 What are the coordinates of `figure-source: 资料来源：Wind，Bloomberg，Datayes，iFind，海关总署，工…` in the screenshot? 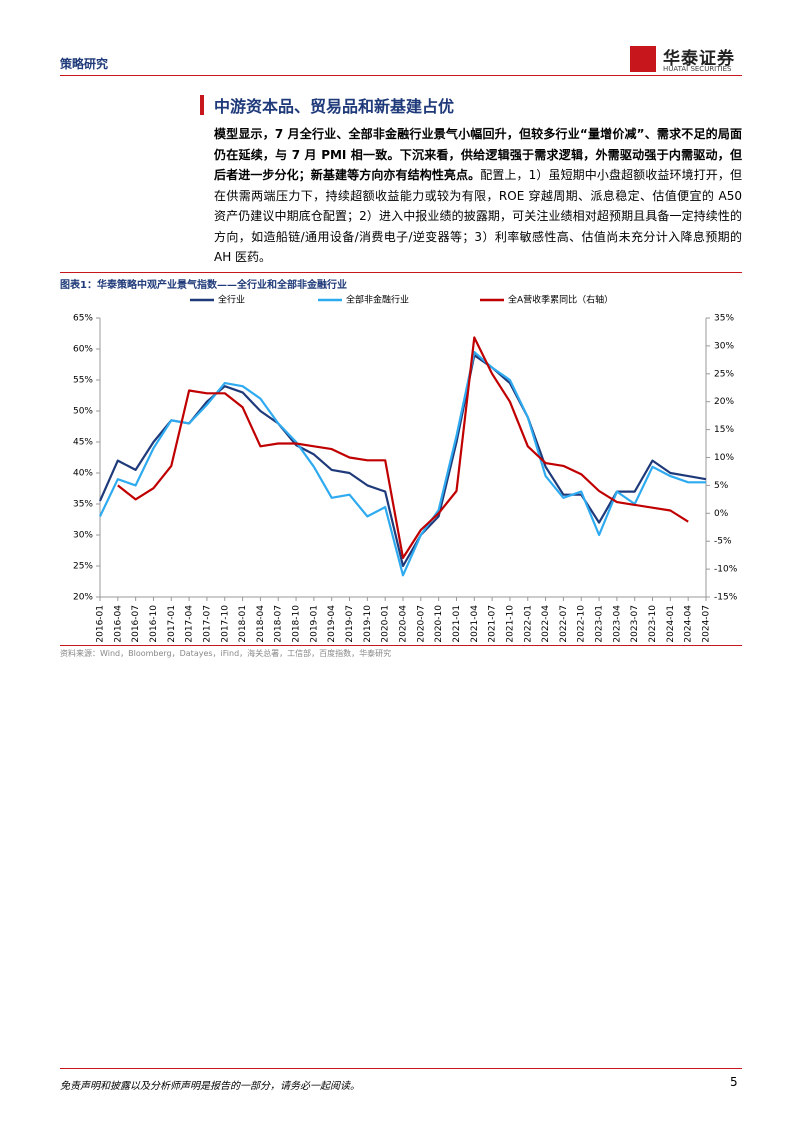 It's located at (226, 653).